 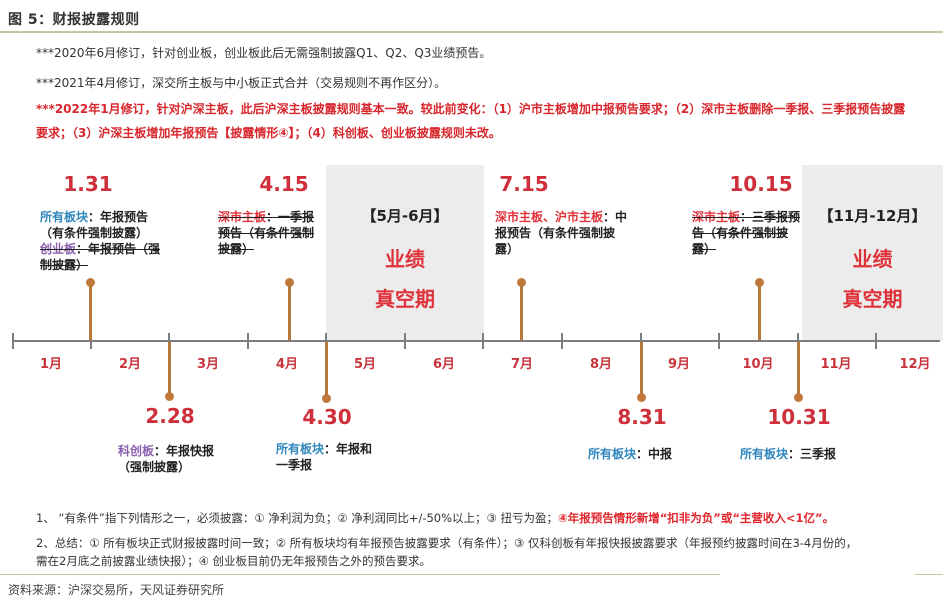 I want to click on event-desc-1031: 所有板块：三季报, so click(x=805, y=454).